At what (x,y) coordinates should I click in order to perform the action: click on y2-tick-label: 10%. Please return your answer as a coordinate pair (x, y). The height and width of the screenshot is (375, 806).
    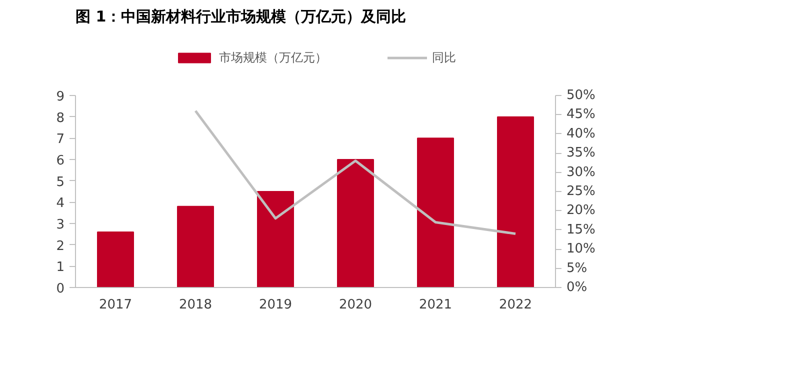
    Looking at the image, I should click on (581, 249).